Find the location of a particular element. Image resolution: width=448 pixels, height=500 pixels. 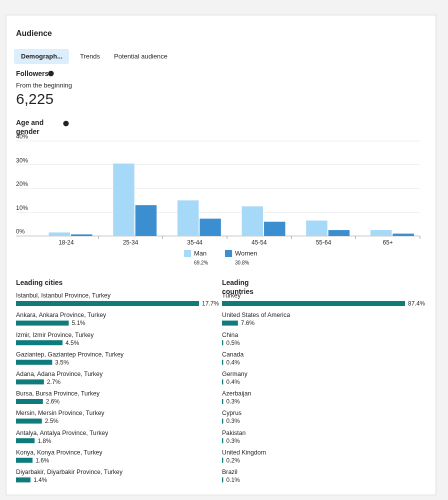

list-name: Diyarbakir, Diyarbakir Province, Turkey is located at coordinates (70, 472).